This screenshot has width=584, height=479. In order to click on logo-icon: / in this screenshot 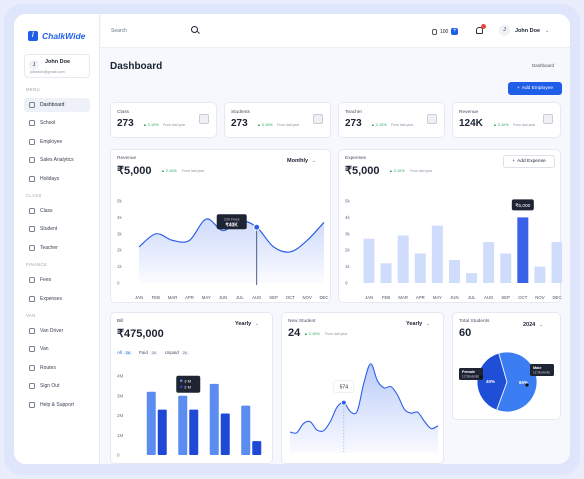, I will do `click(33, 36)`.